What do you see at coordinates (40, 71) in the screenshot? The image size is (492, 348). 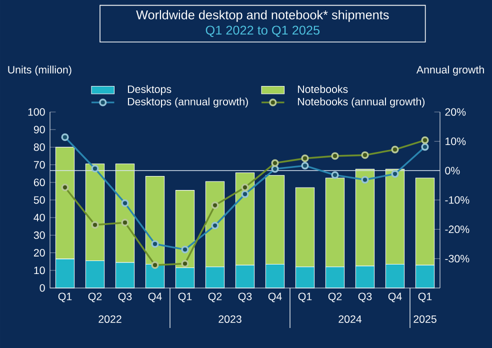 I see `y-axis-title: Units (million)` at bounding box center [40, 71].